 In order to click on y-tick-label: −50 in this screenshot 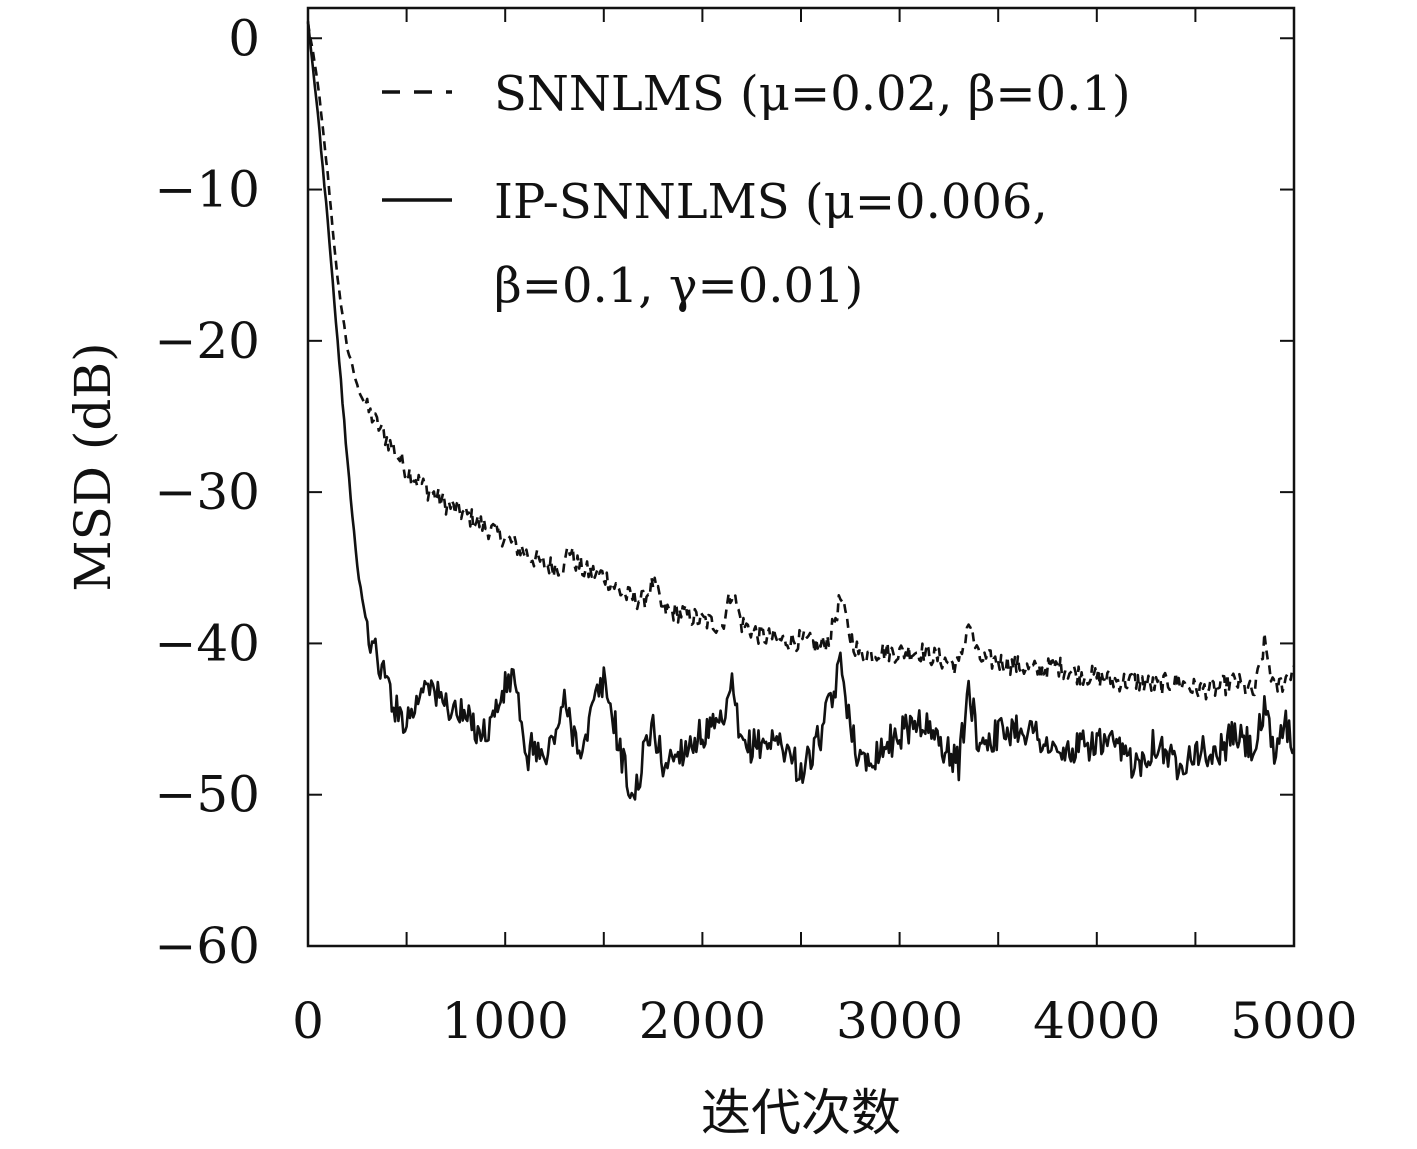, I will do `click(207, 795)`.